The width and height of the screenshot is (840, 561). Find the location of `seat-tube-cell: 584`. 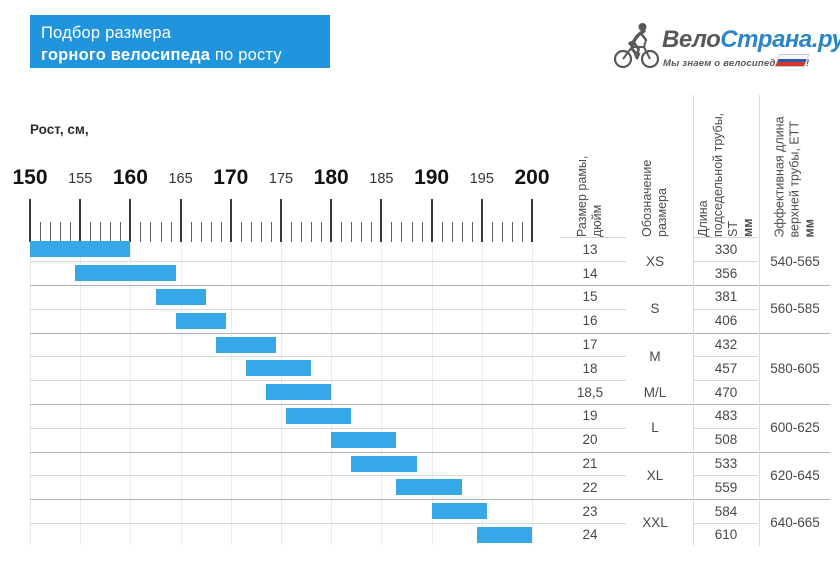

seat-tube-cell: 584 is located at coordinates (726, 511).